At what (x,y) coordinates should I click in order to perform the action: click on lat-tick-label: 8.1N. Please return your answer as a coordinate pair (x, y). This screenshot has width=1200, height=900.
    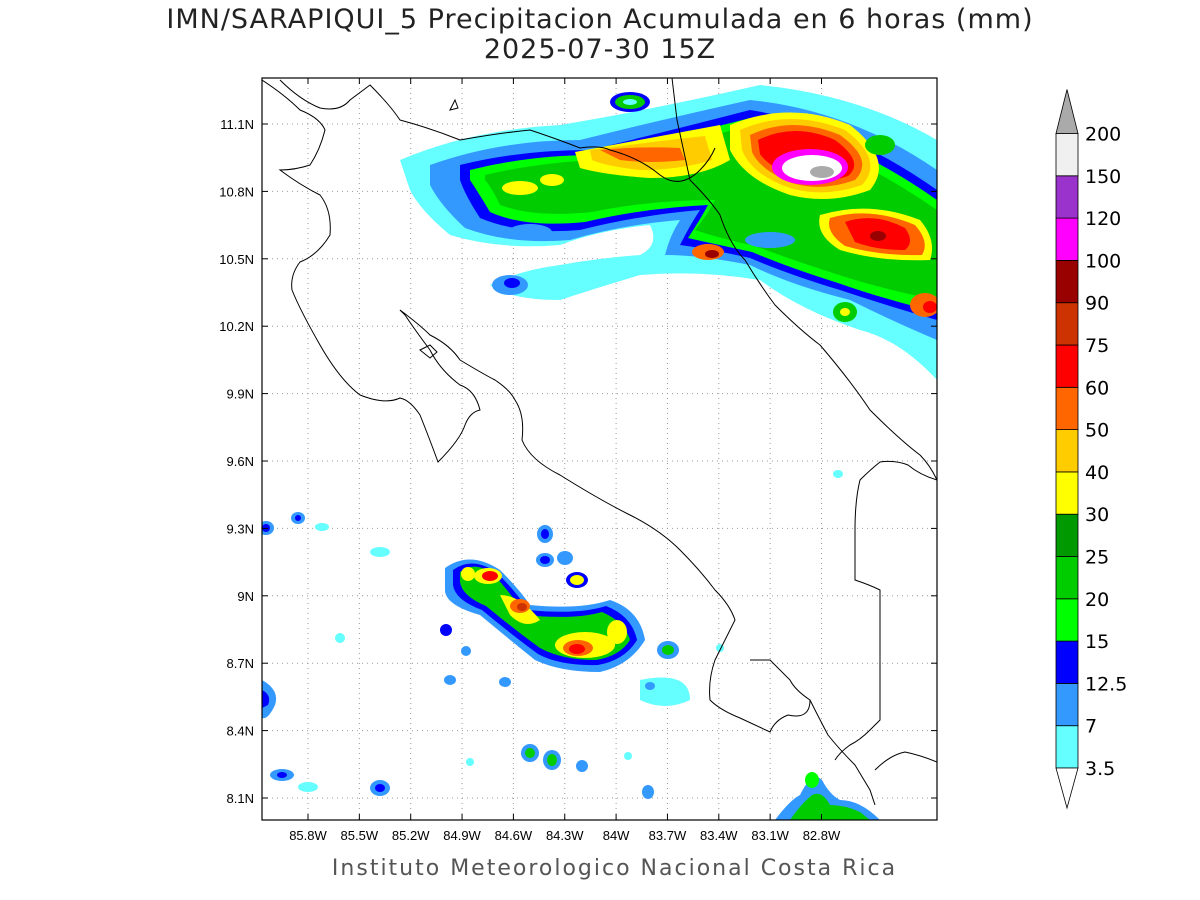
    Looking at the image, I should click on (240, 798).